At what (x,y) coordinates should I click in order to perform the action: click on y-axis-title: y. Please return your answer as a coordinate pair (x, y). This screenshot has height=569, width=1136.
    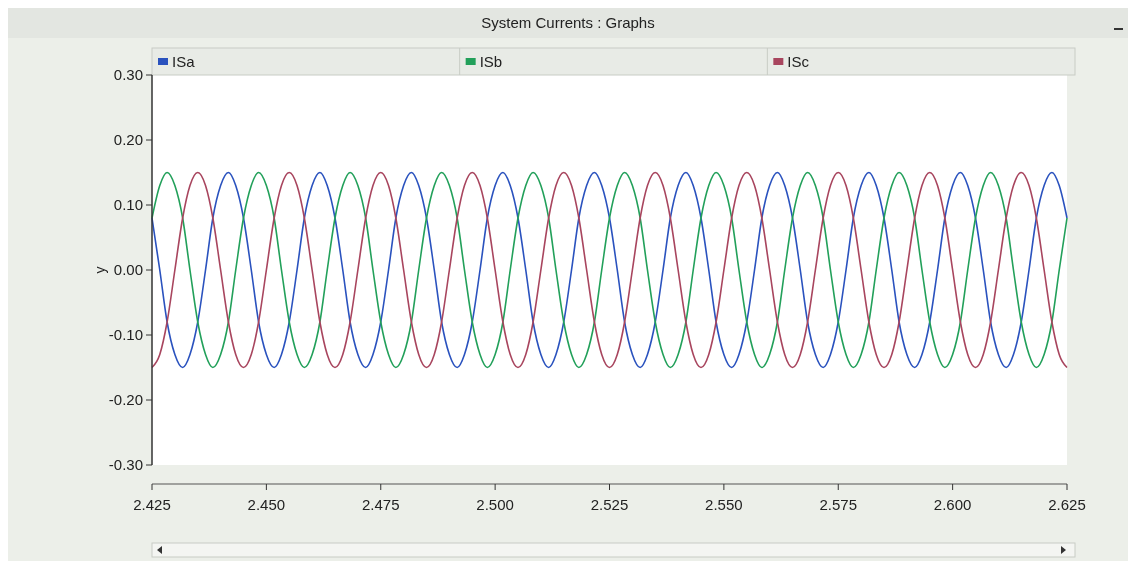
    Looking at the image, I should click on (100, 270).